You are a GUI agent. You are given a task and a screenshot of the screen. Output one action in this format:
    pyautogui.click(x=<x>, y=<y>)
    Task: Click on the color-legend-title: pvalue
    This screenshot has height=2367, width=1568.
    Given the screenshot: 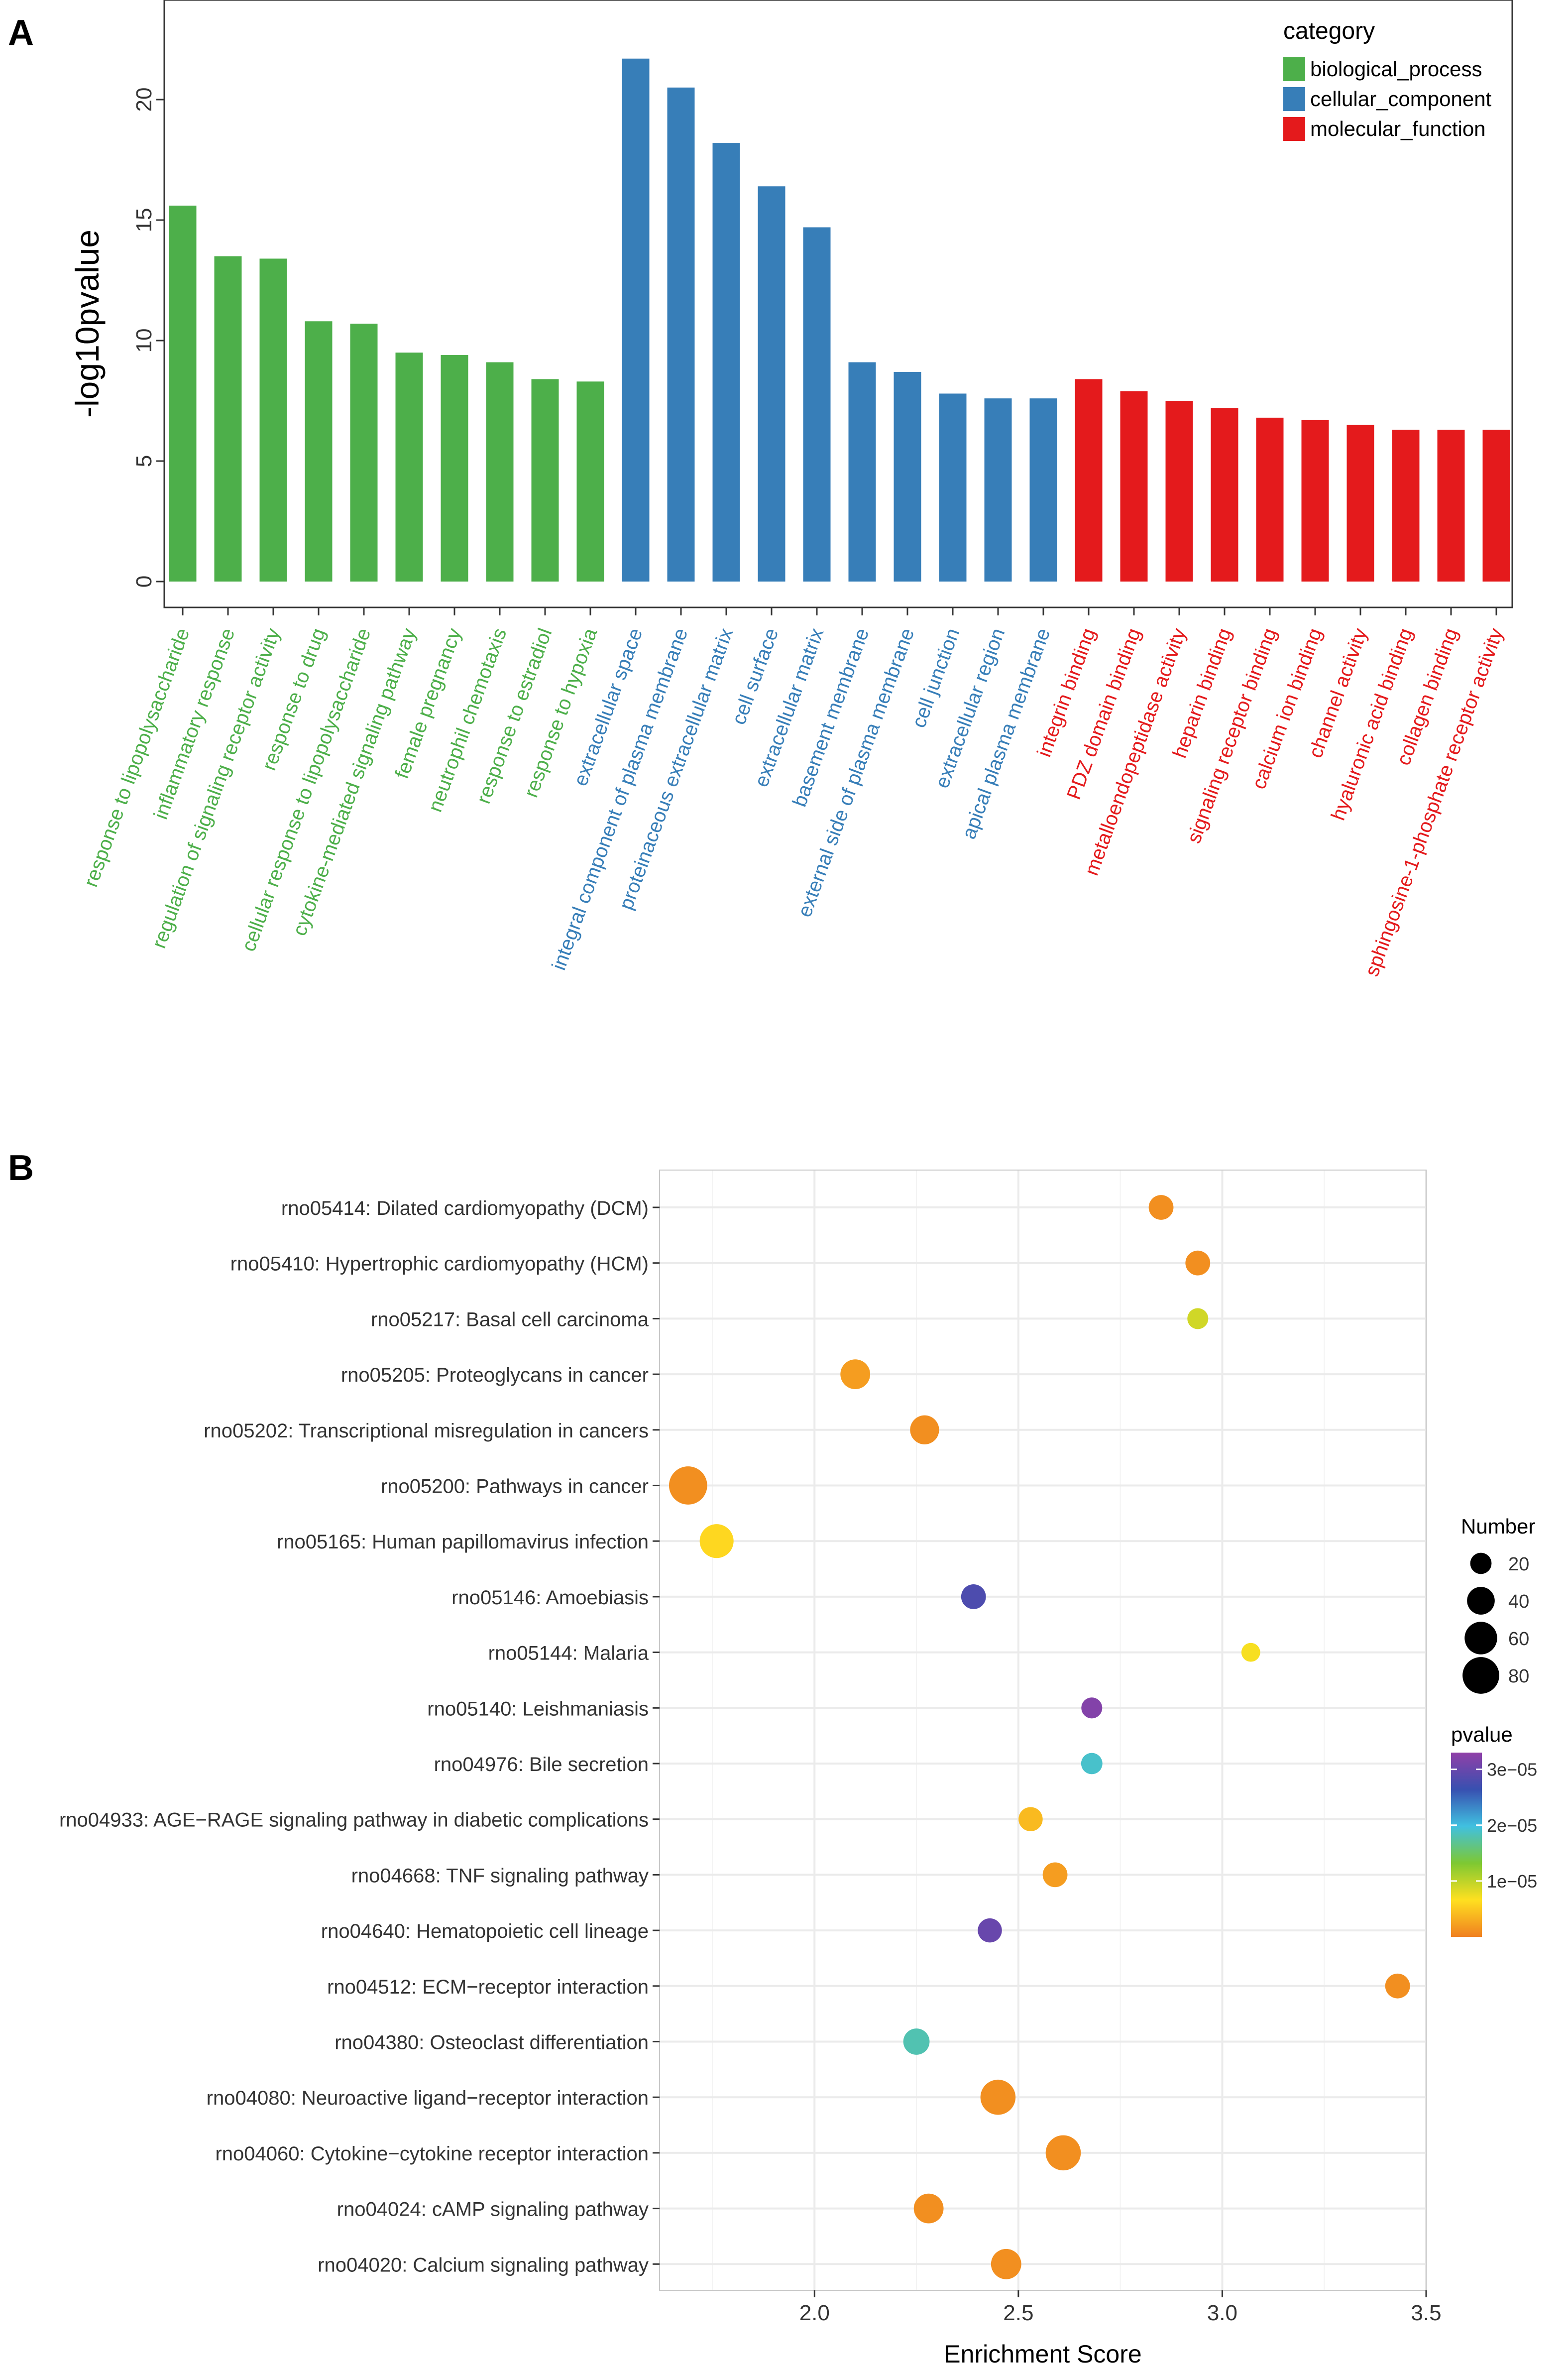 What is the action you would take?
    pyautogui.click(x=1482, y=1735)
    